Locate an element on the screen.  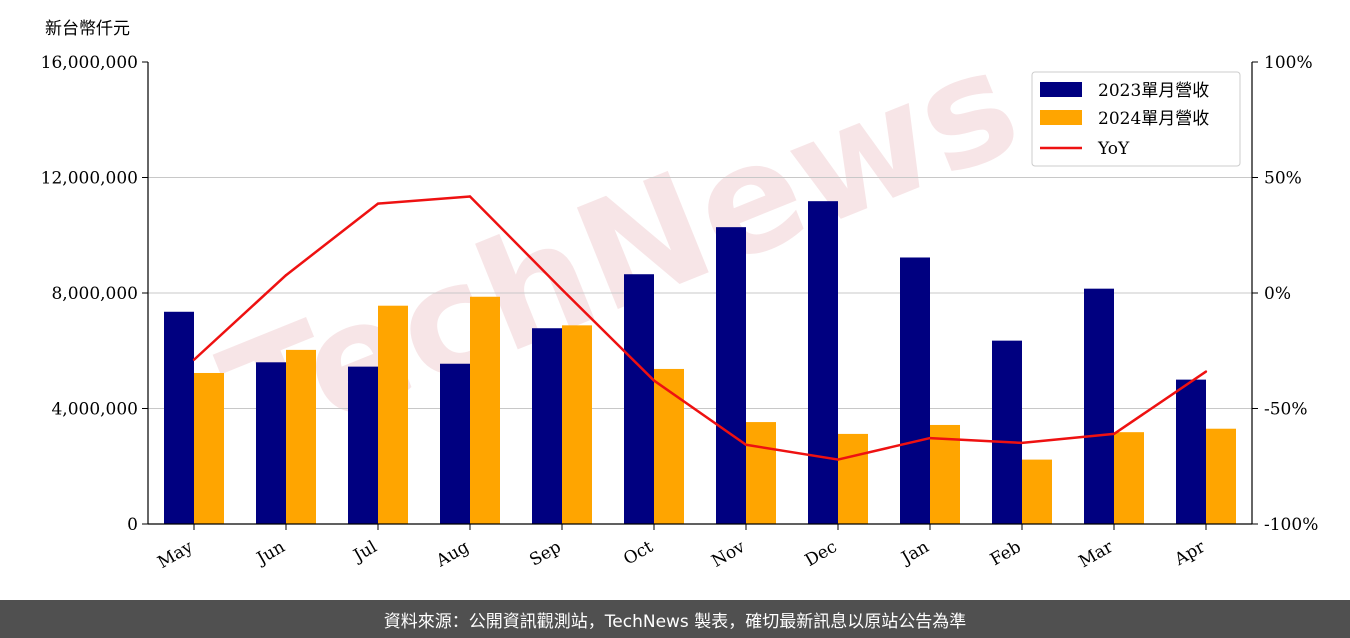
bar-2023-jan is located at coordinates (915, 390).